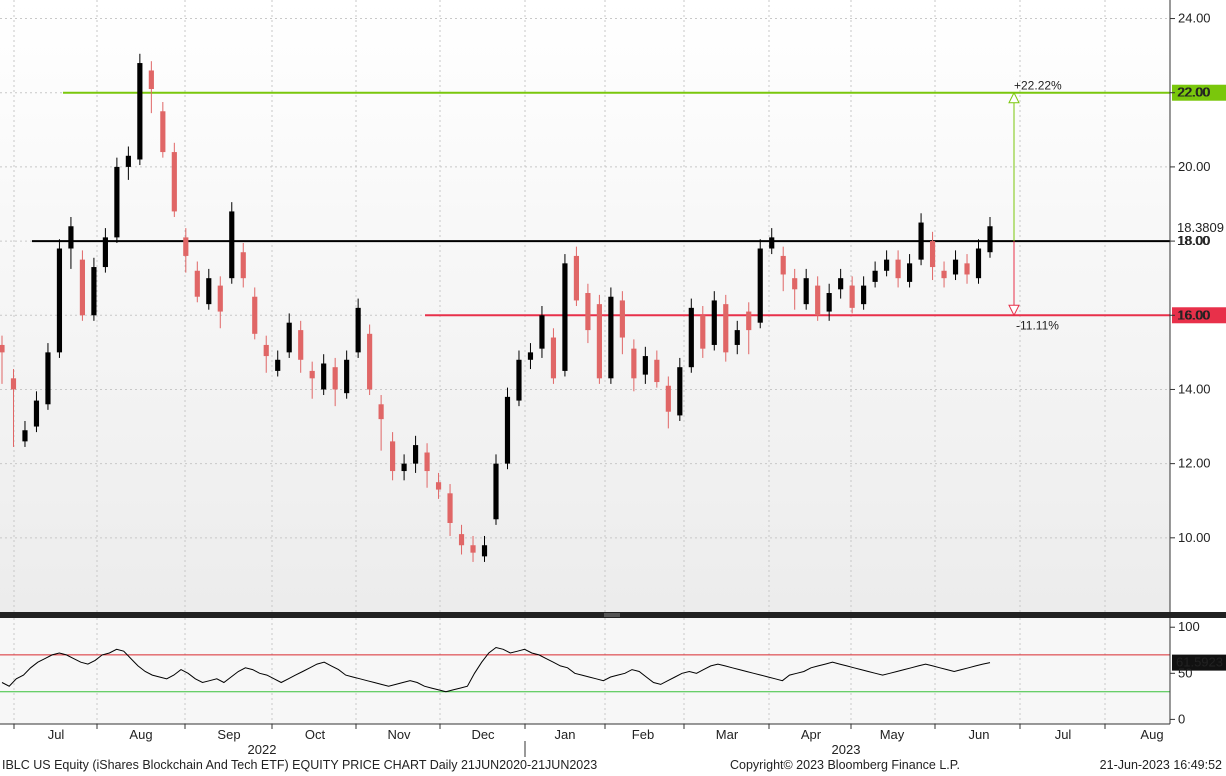 This screenshot has height=776, width=1226. What do you see at coordinates (483, 734) in the screenshot?
I see `month-label: Dec` at bounding box center [483, 734].